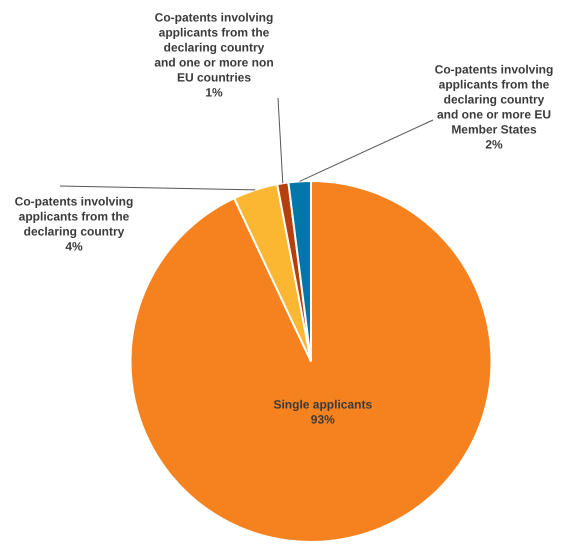 The image size is (572, 547). What do you see at coordinates (214, 47) in the screenshot?
I see `slice-label: Co-patents involving applicants from the declaring country and one or more non EU countries` at bounding box center [214, 47].